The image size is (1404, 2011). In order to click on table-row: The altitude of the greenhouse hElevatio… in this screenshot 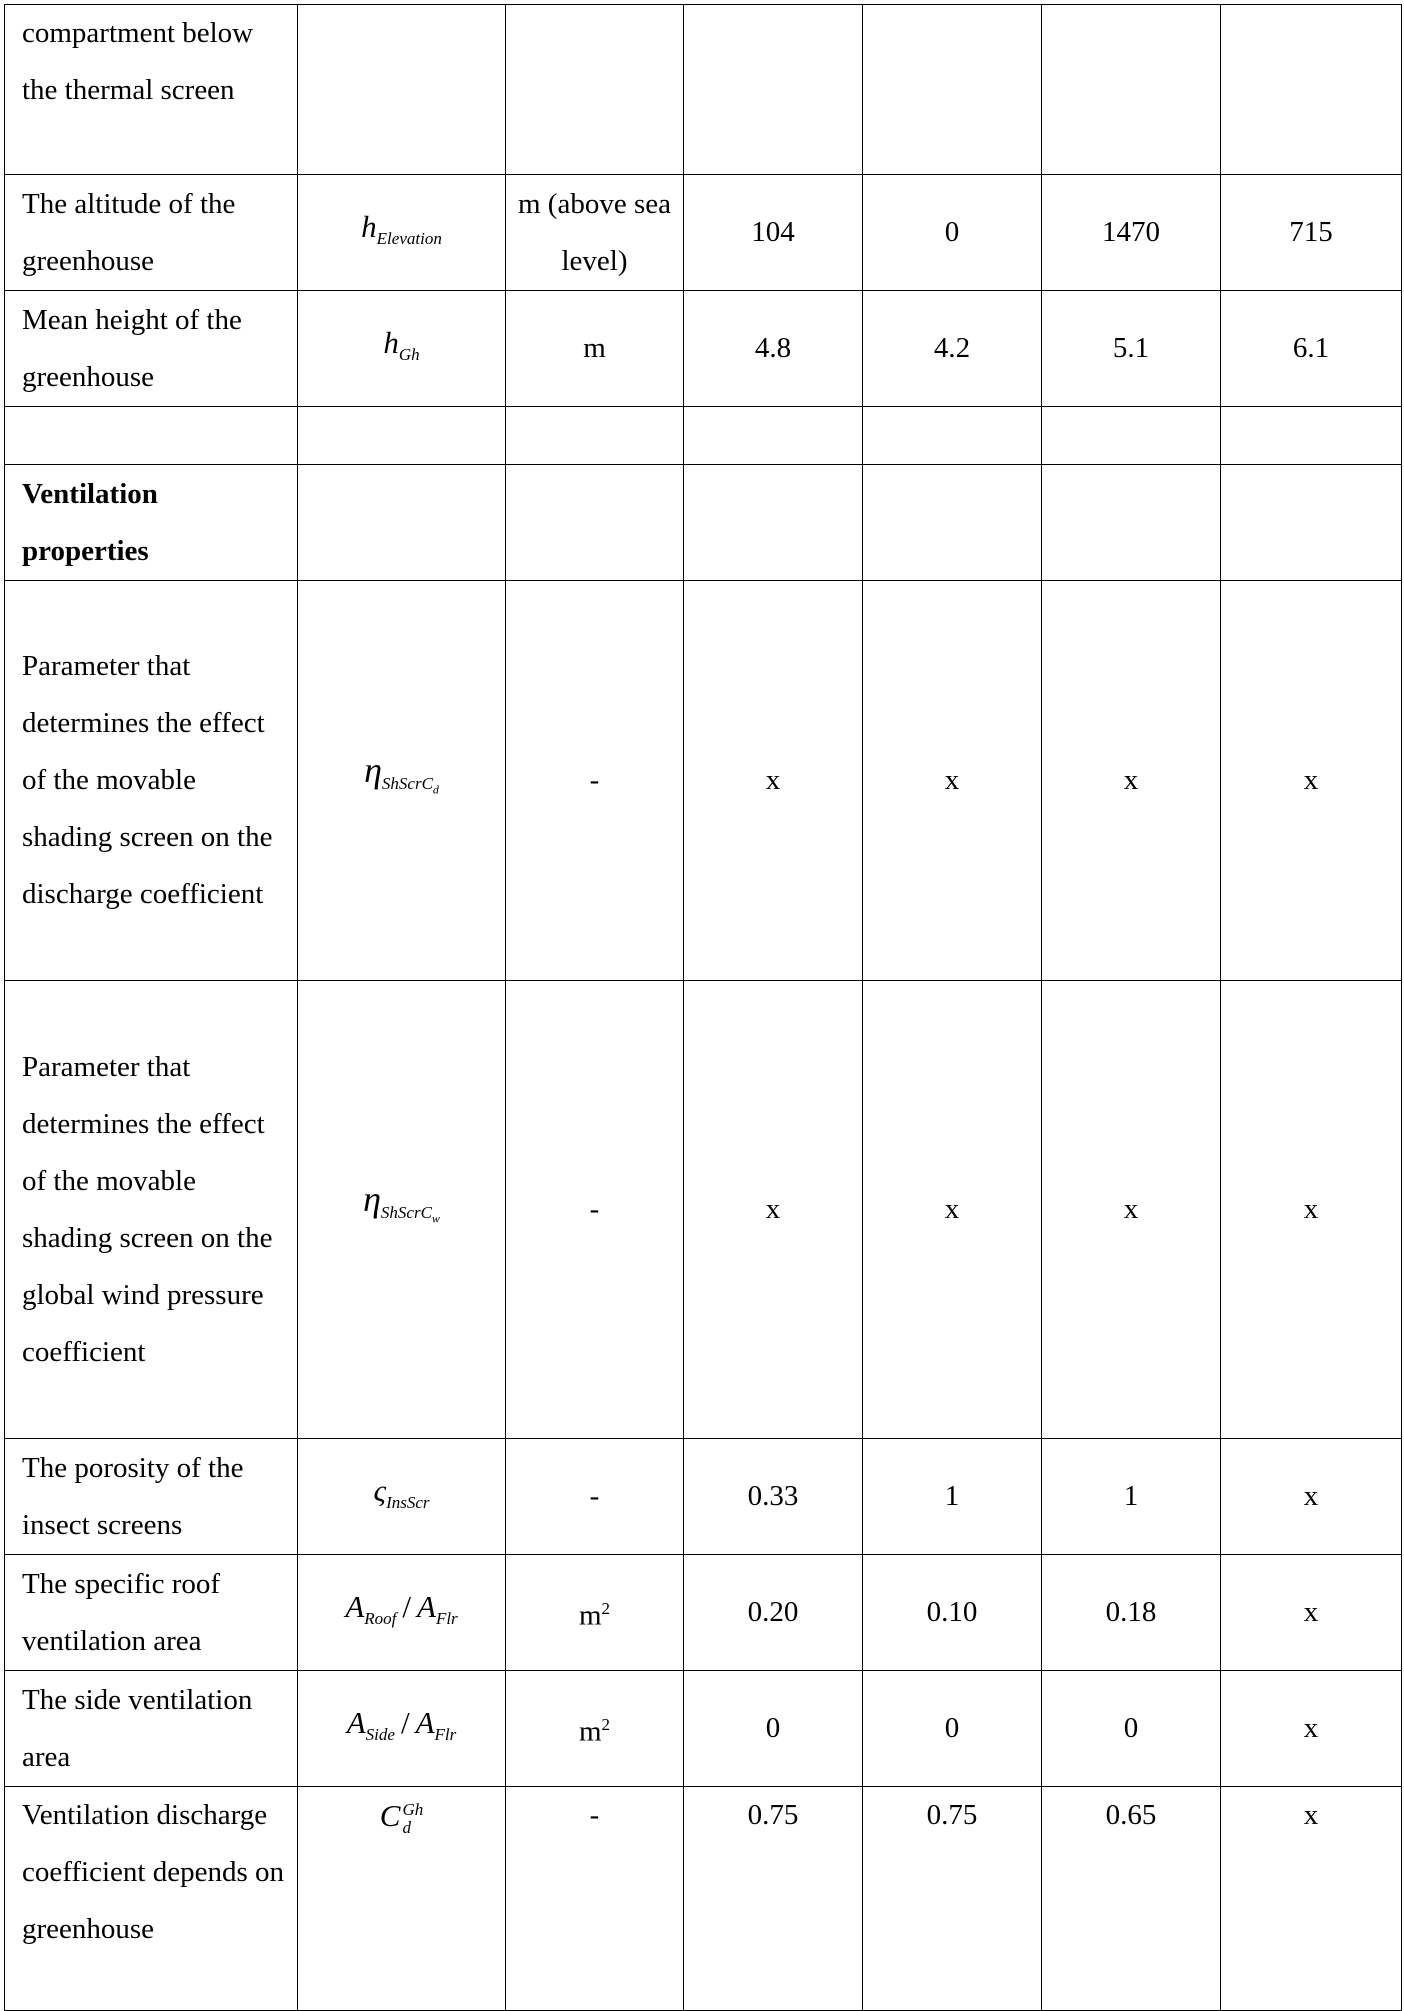, I will do `click(703, 232)`.